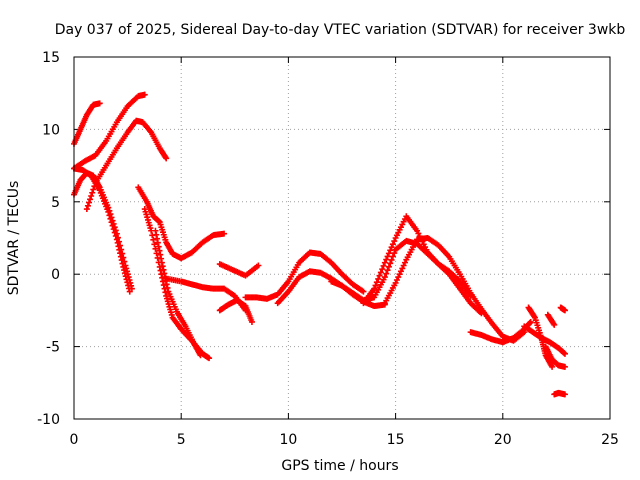  What do you see at coordinates (181, 440) in the screenshot?
I see `x-tick-label: 5` at bounding box center [181, 440].